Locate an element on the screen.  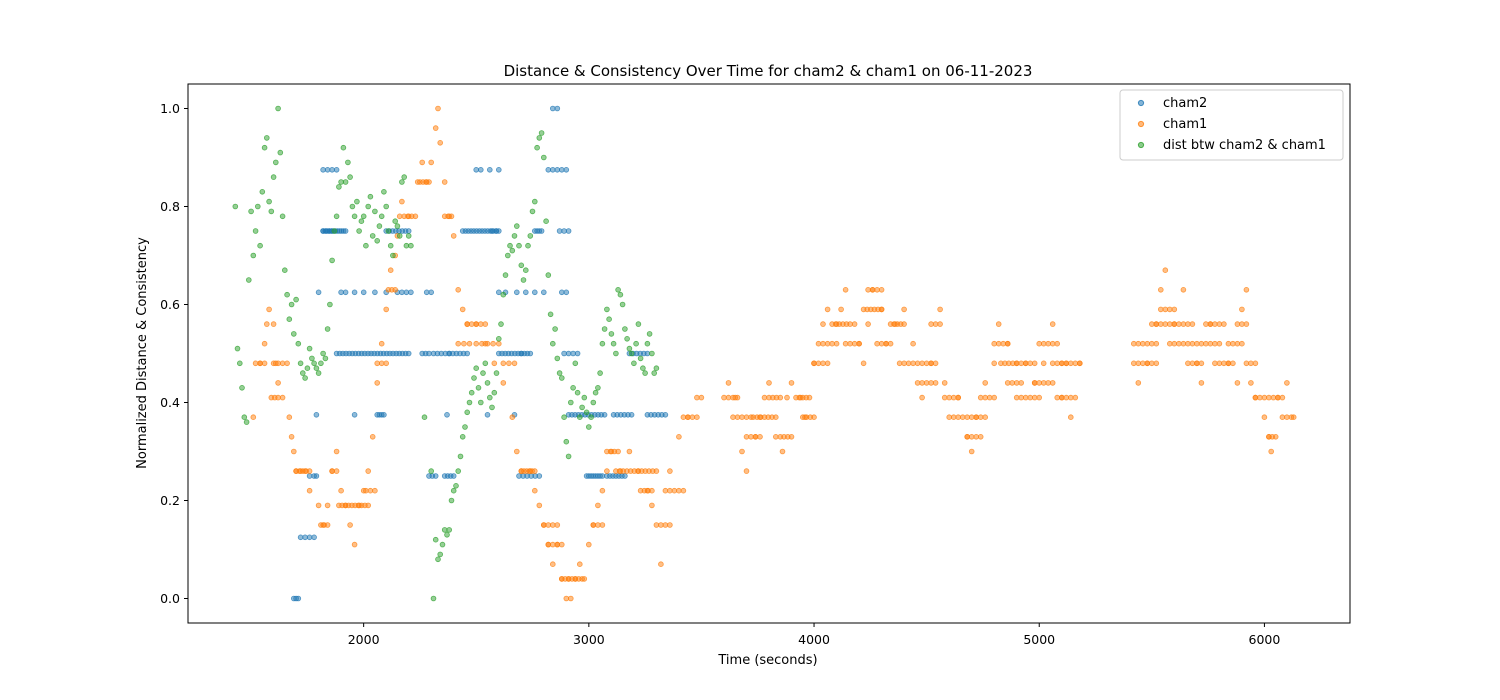
x-tick-label: 4000 is located at coordinates (814, 639).